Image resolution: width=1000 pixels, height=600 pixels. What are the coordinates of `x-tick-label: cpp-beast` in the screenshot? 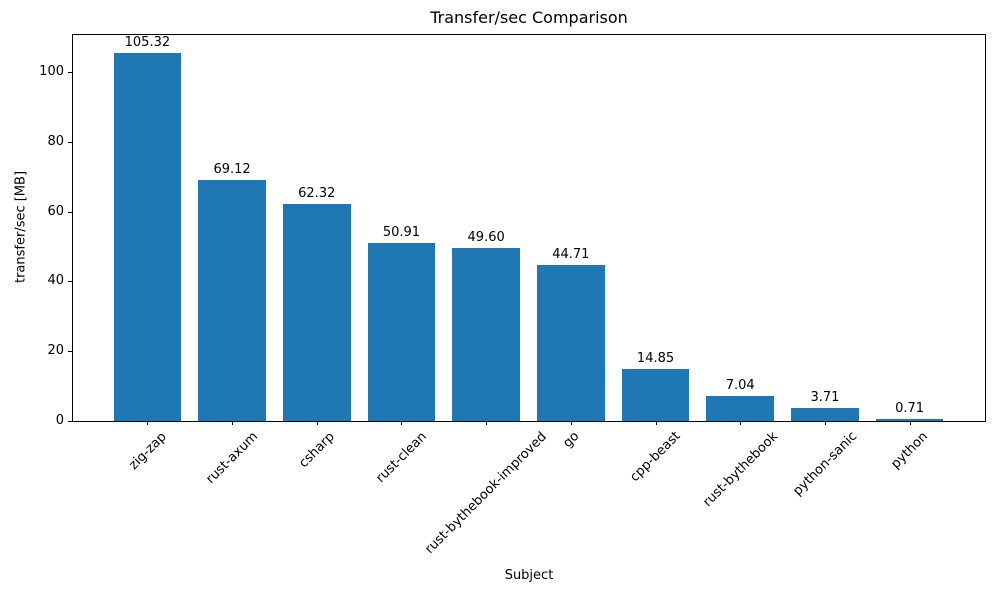 It's located at (655, 457).